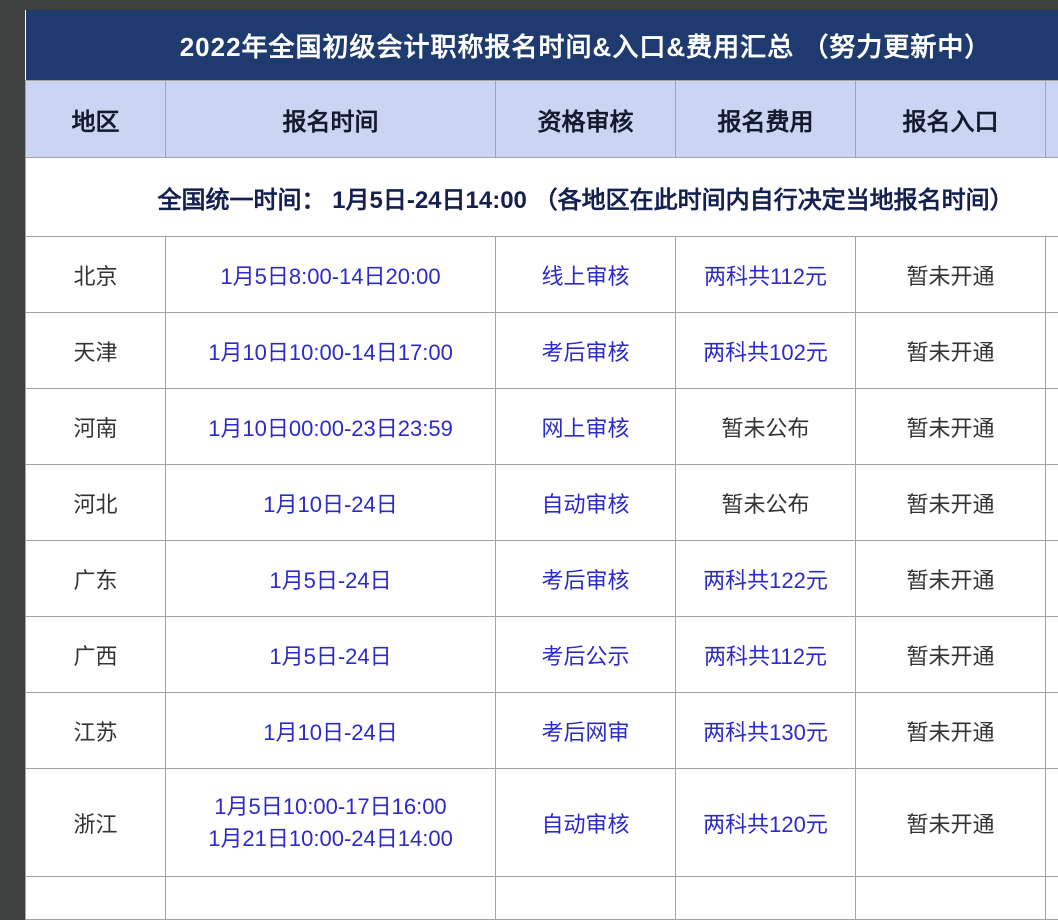  I want to click on time-line-2: 1月21日10:00-24日14:00, so click(330, 839).